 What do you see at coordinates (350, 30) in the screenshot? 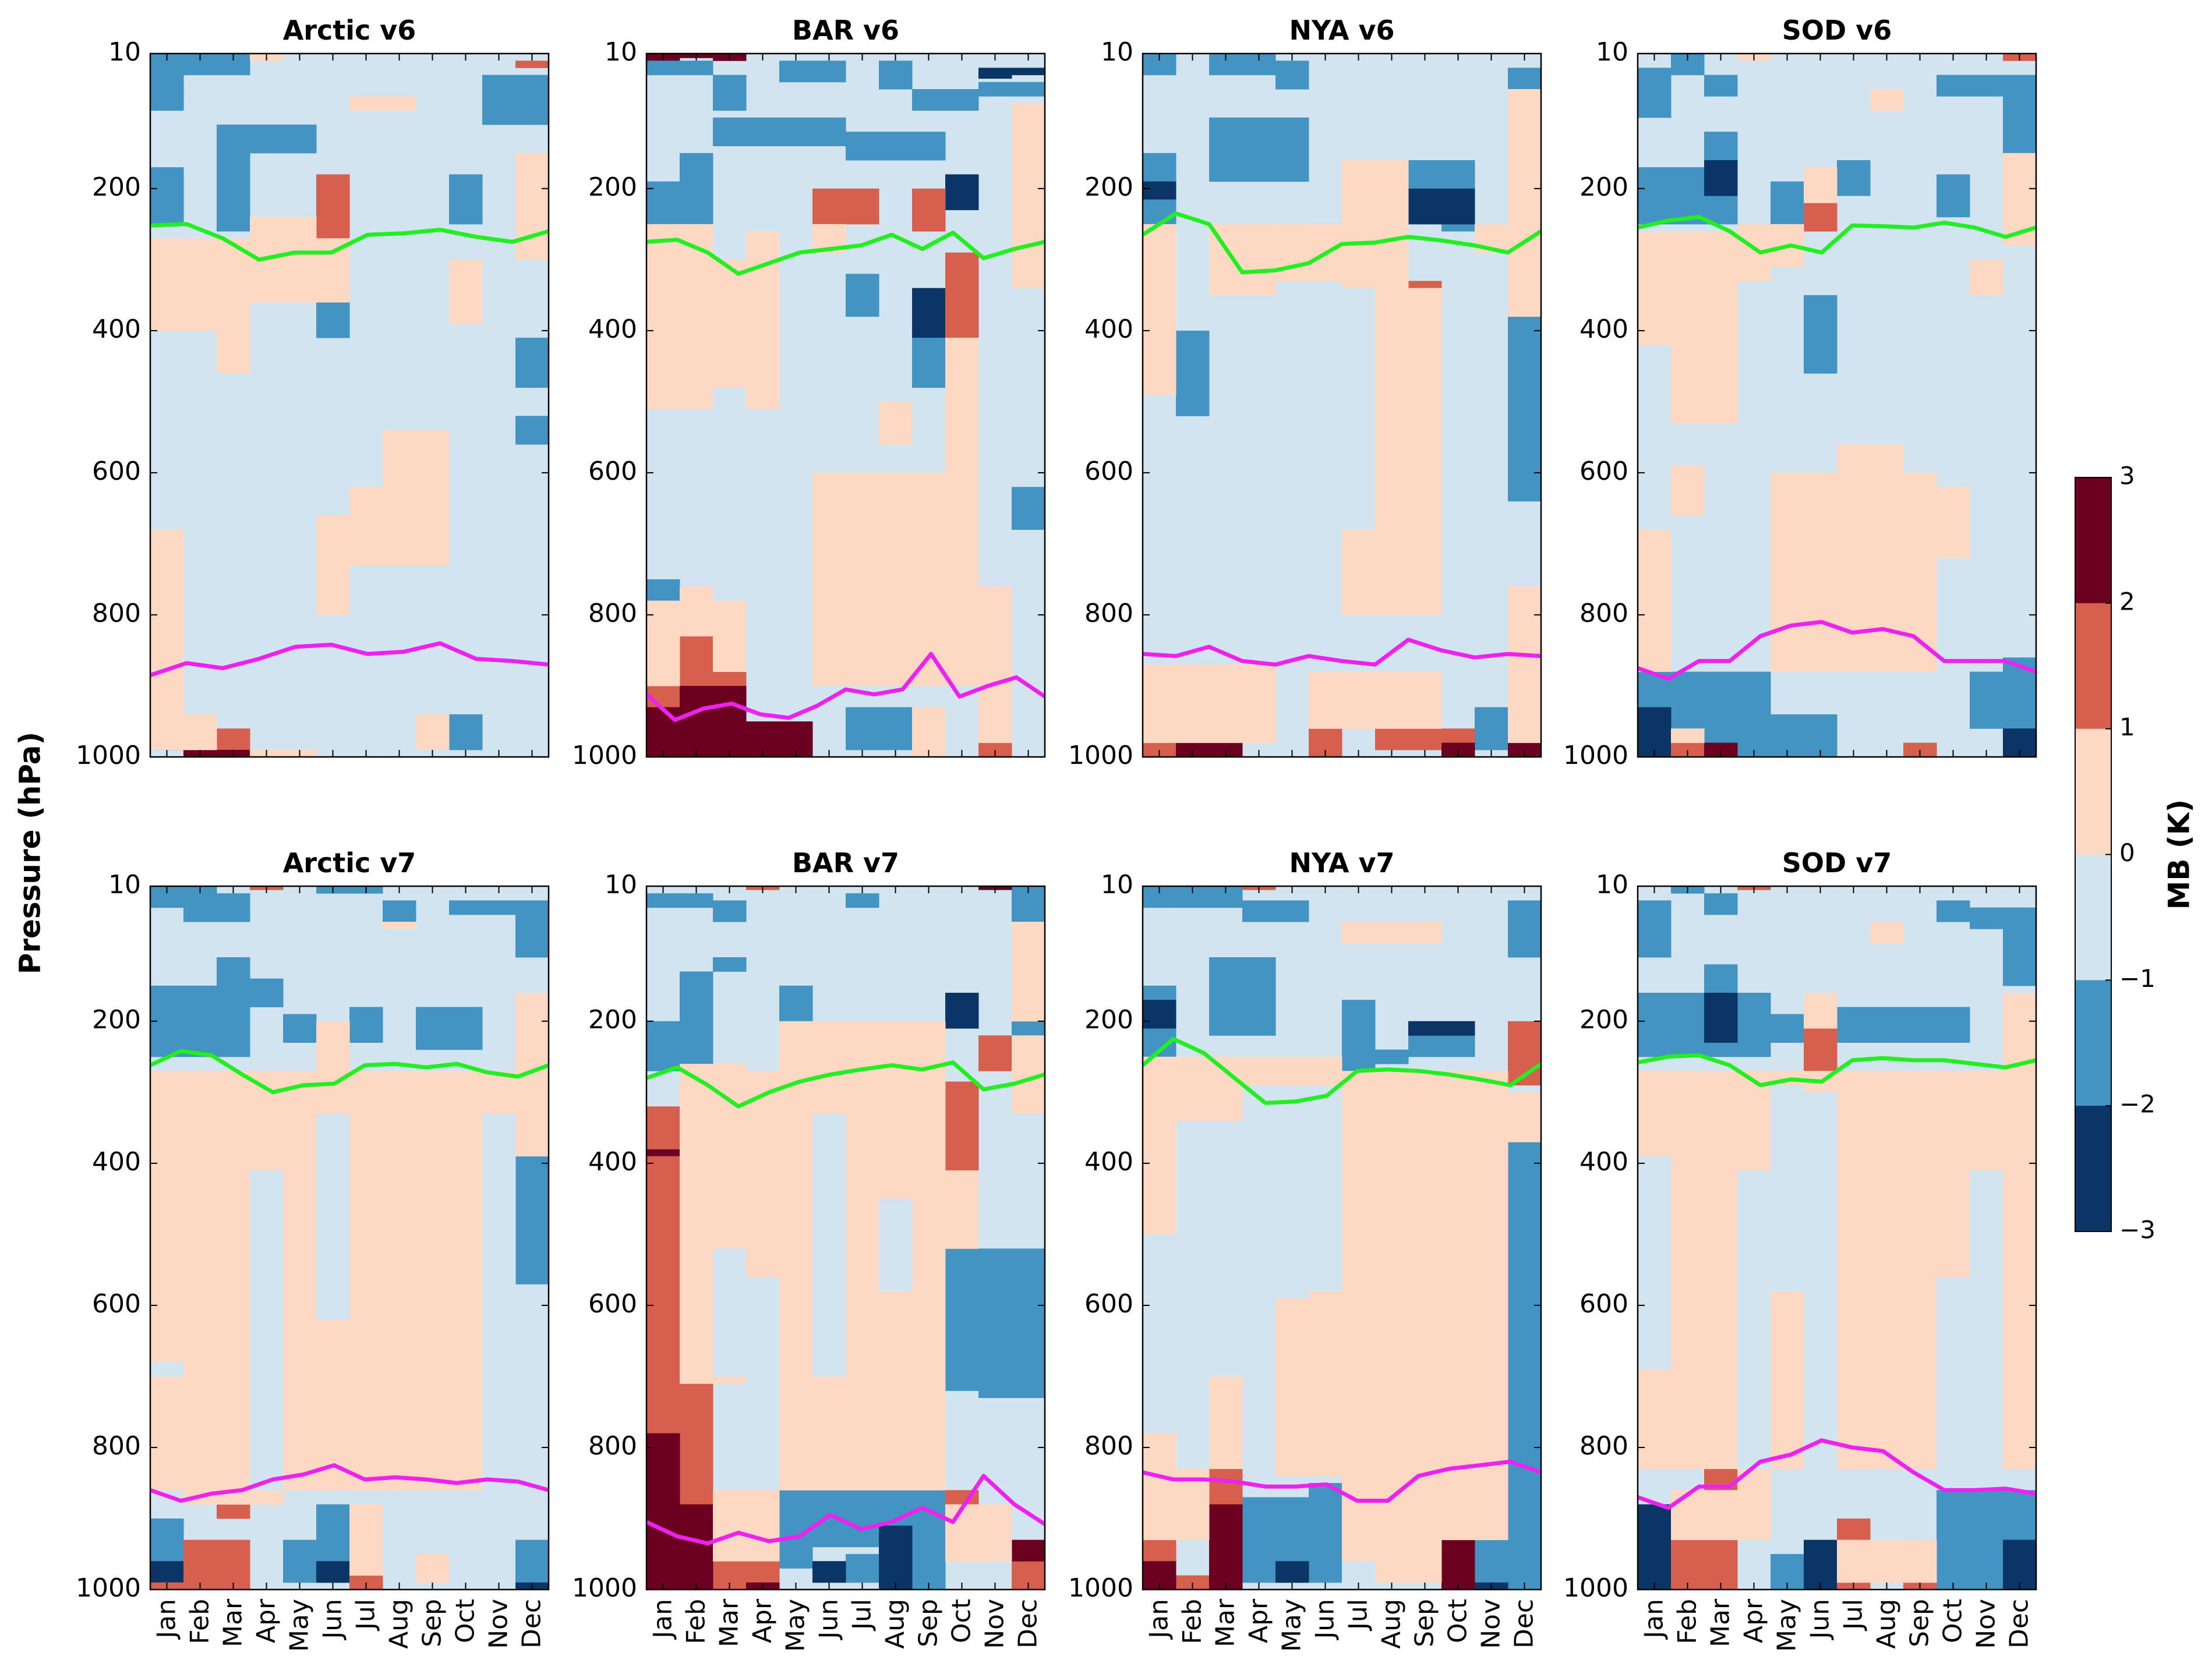
I see `panel-title: Arctic v6` at bounding box center [350, 30].